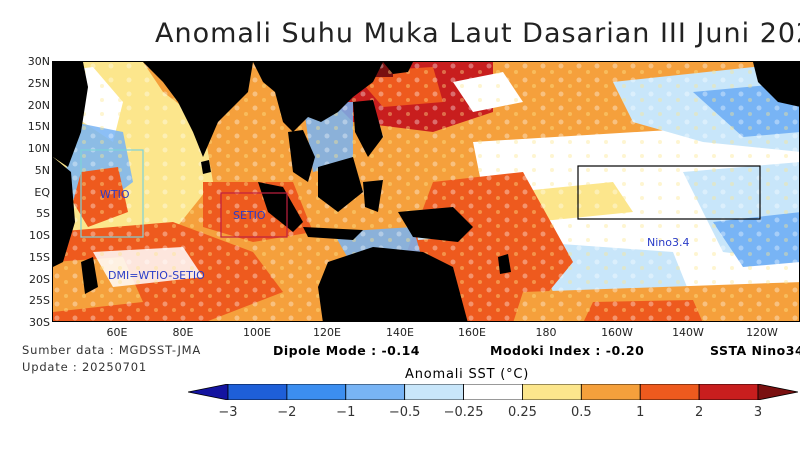  Describe the element at coordinates (546, 332) in the screenshot. I see `x-axis-label: 180` at that location.